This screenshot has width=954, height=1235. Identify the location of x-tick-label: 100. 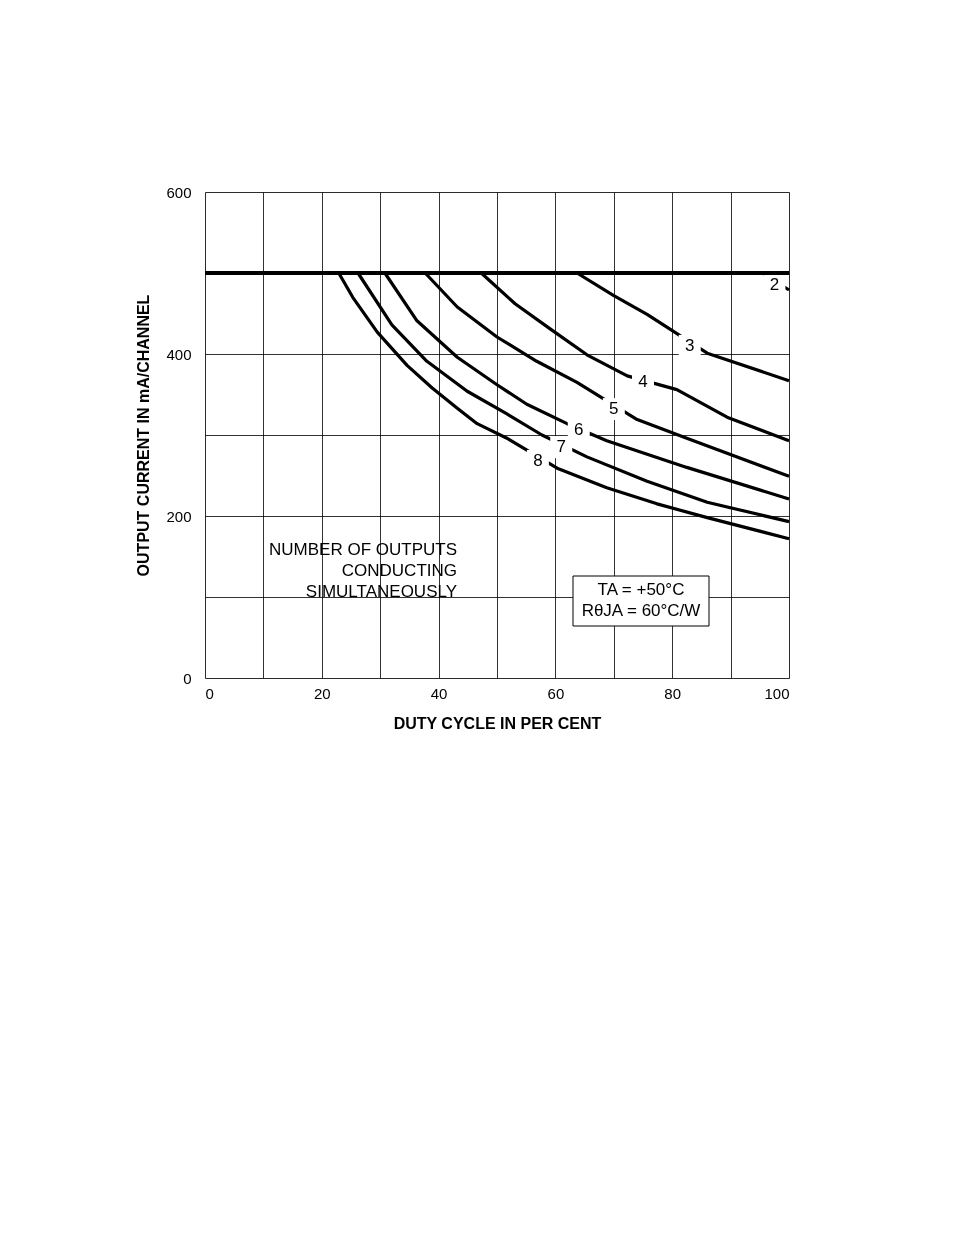
(777, 693).